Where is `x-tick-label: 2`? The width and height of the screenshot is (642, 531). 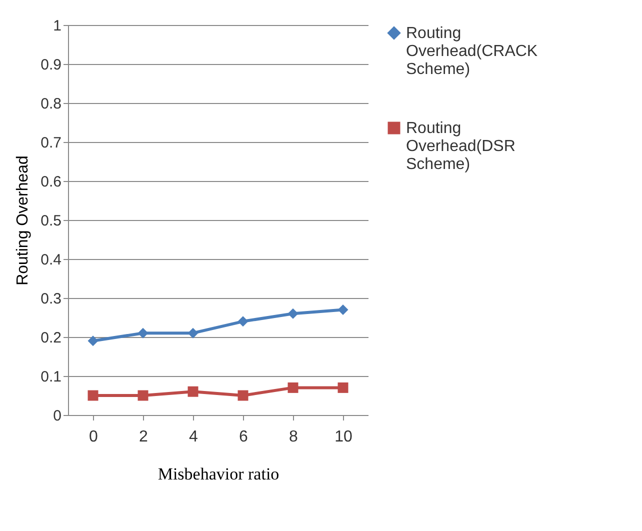
x-tick-label: 2 is located at coordinates (143, 437).